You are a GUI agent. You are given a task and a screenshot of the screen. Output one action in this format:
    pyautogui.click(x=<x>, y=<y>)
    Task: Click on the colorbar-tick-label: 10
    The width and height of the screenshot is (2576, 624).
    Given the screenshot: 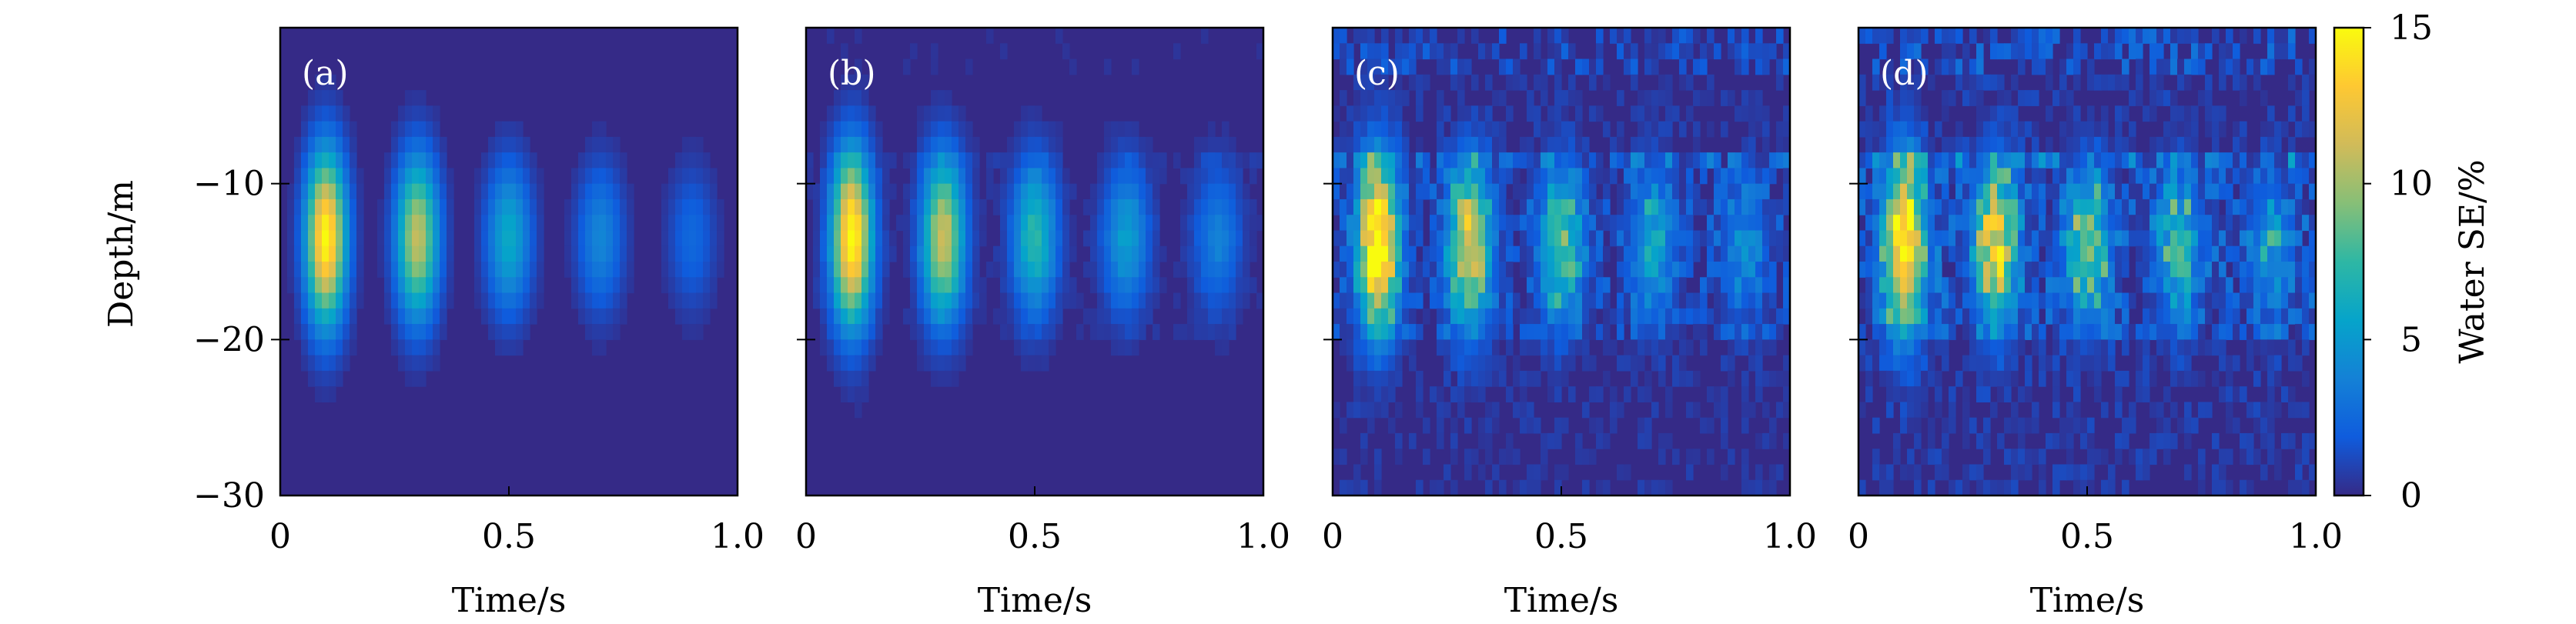 What is the action you would take?
    pyautogui.click(x=2412, y=184)
    